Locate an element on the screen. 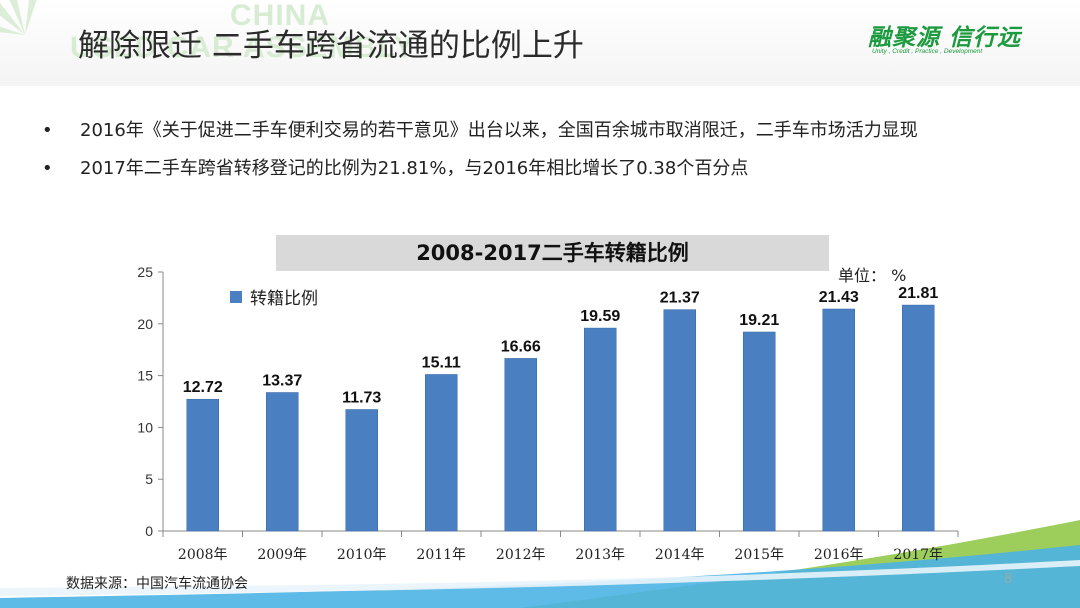 This screenshot has height=608, width=1080. data-label: 21.37 is located at coordinates (680, 298).